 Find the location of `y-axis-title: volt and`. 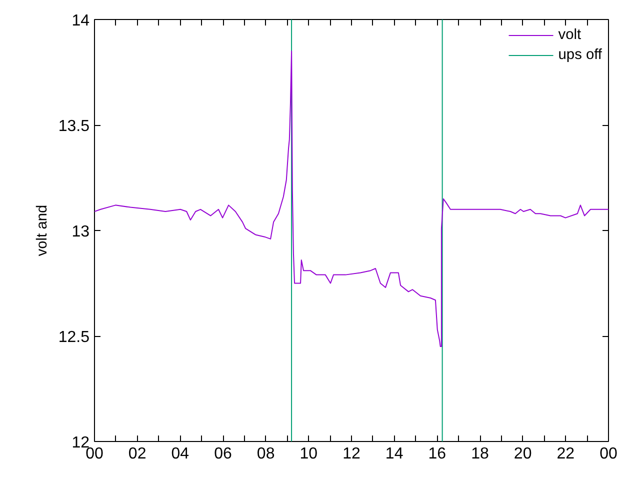

y-axis-title: volt and is located at coordinates (42, 230).